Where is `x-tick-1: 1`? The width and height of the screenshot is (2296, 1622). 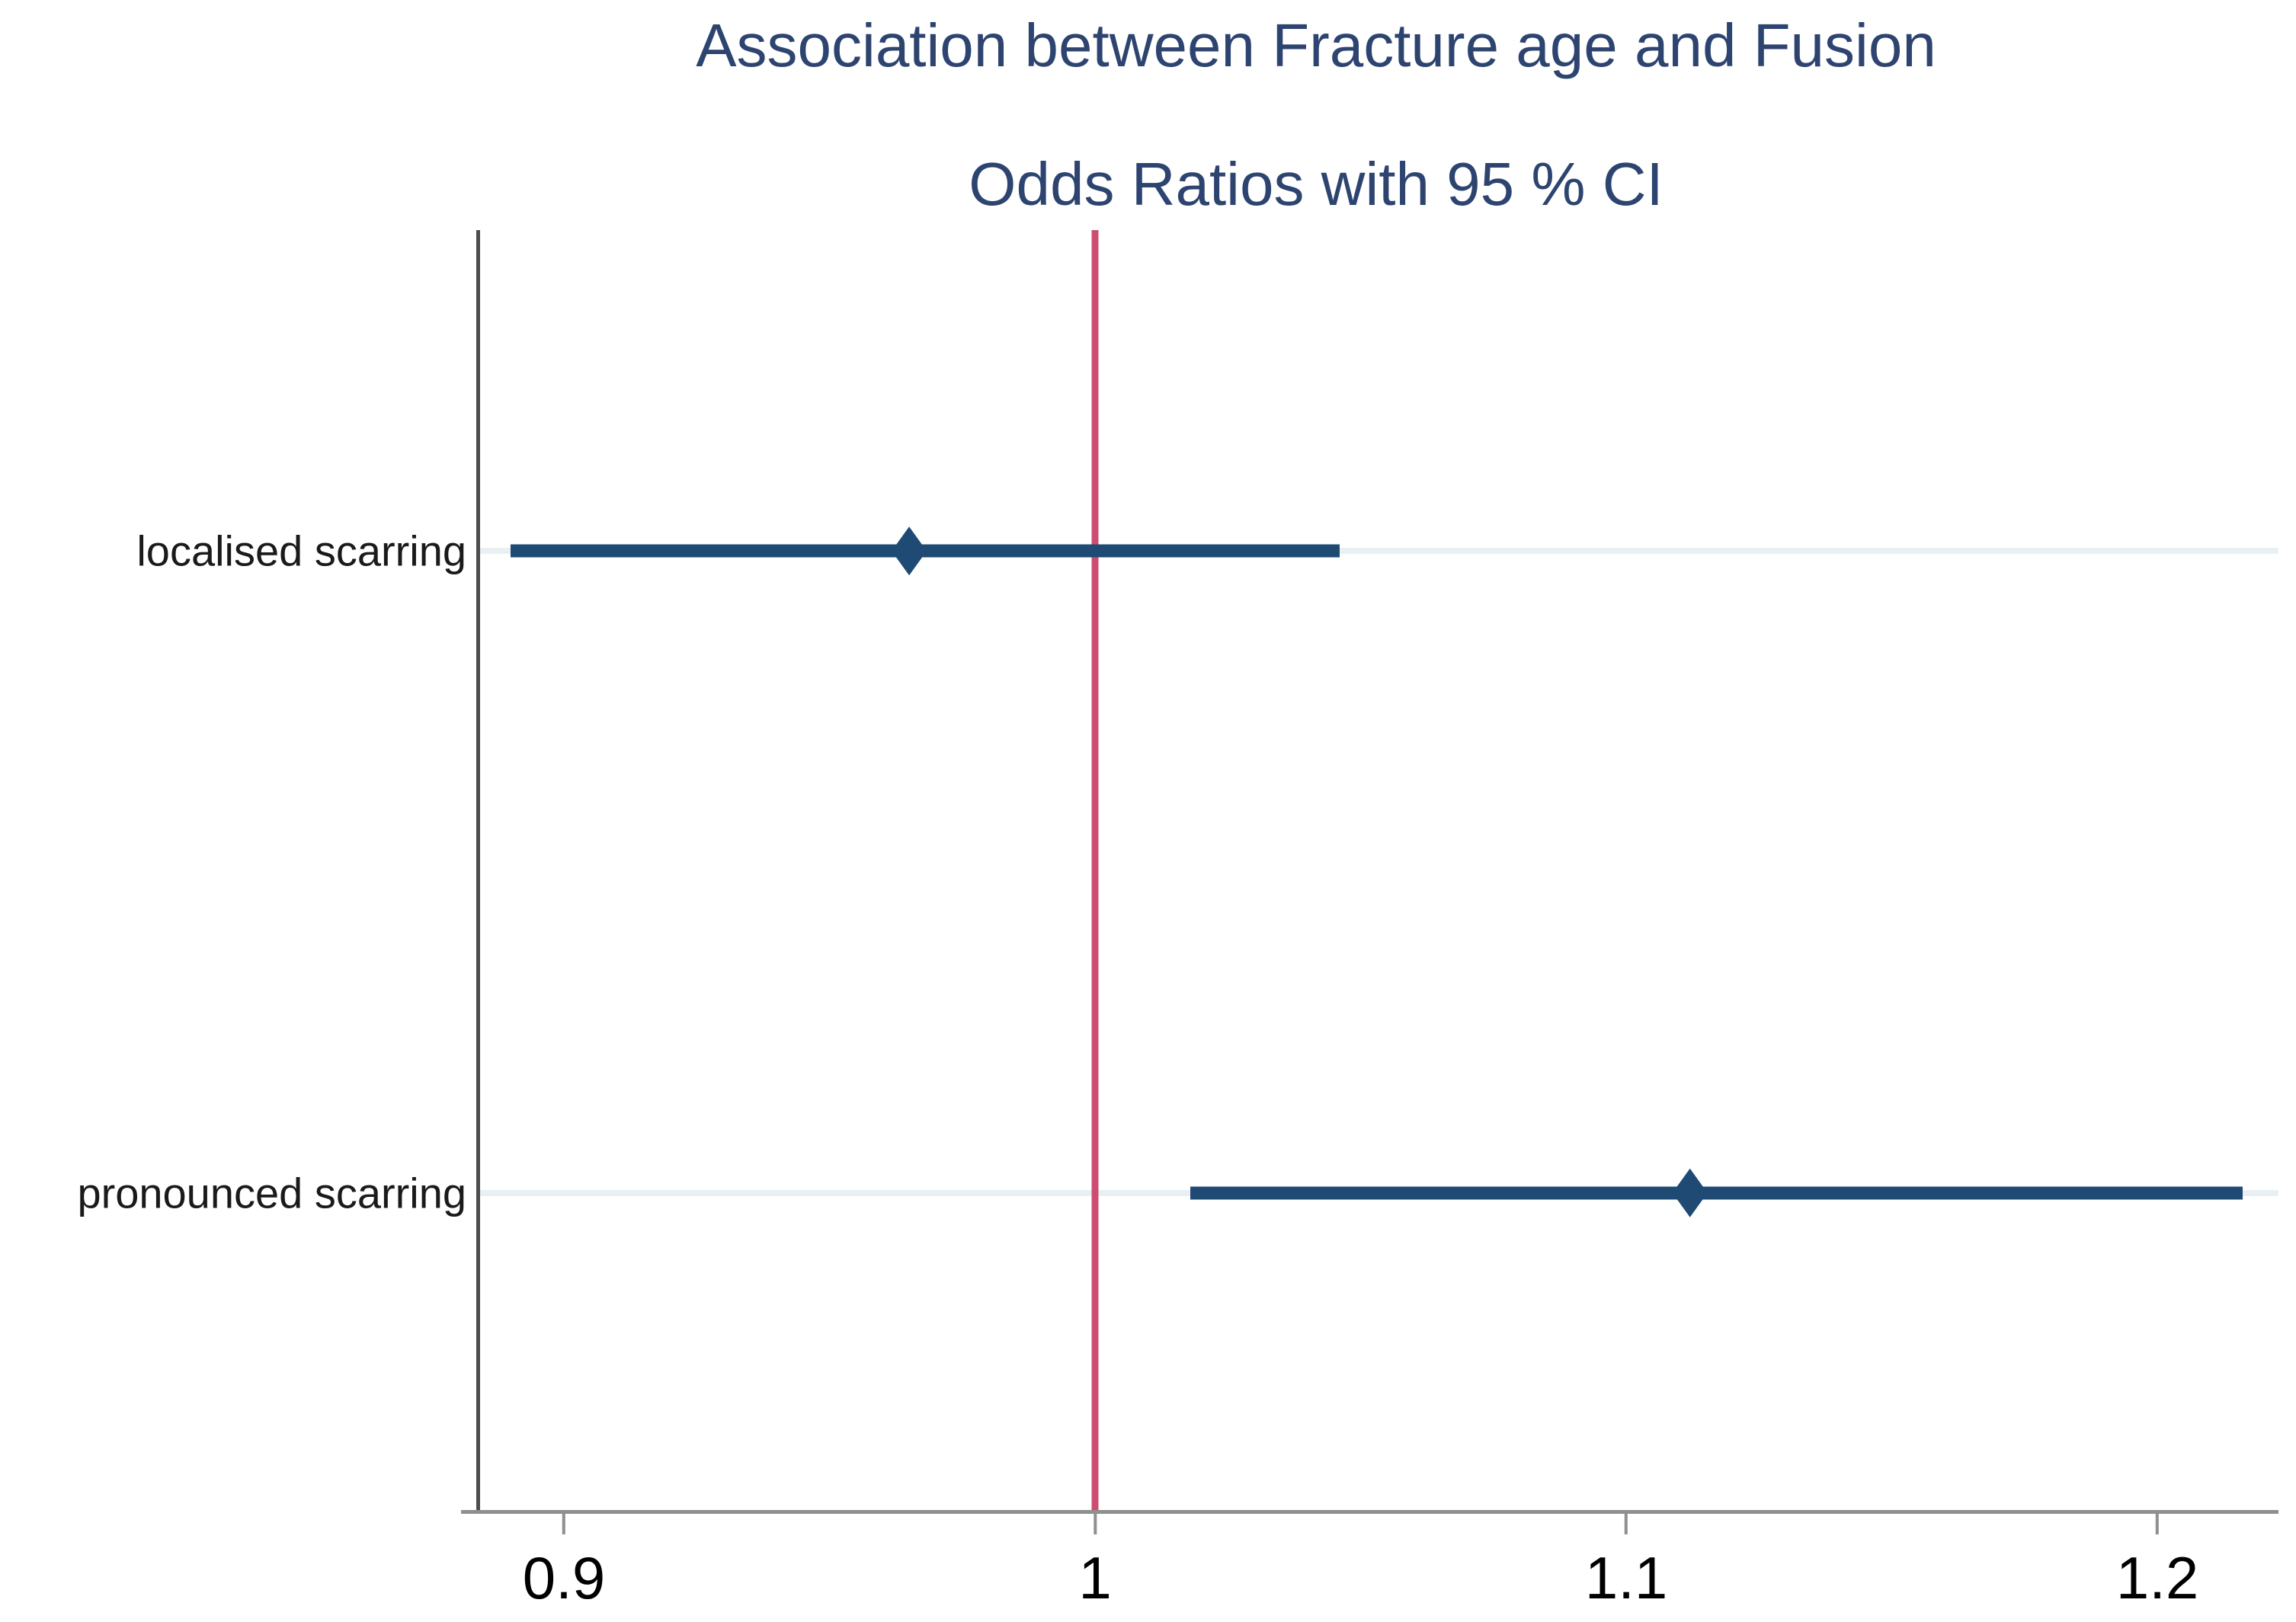 x-tick-1: 1 is located at coordinates (1095, 1563).